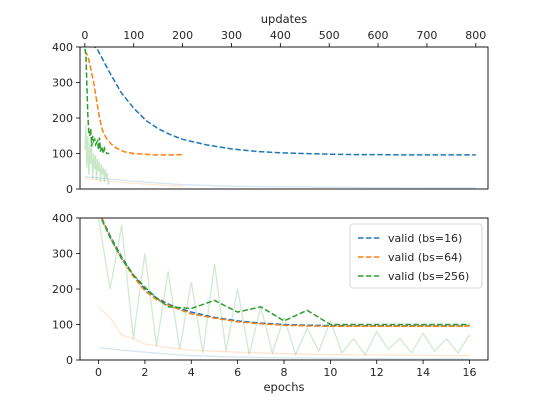 This screenshot has height=405, width=540. I want to click on x-axis-label: updates, so click(284, 19).